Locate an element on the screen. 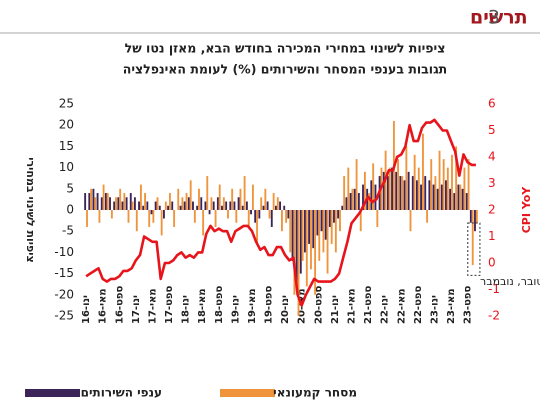 The width and height of the screenshot is (540, 409). x-tick-label: מאי-23 is located at coordinates (451, 306).